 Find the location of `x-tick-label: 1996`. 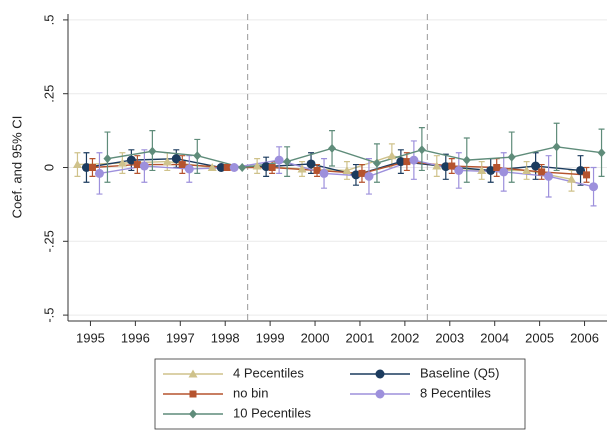

x-tick-label: 1996 is located at coordinates (135, 337).